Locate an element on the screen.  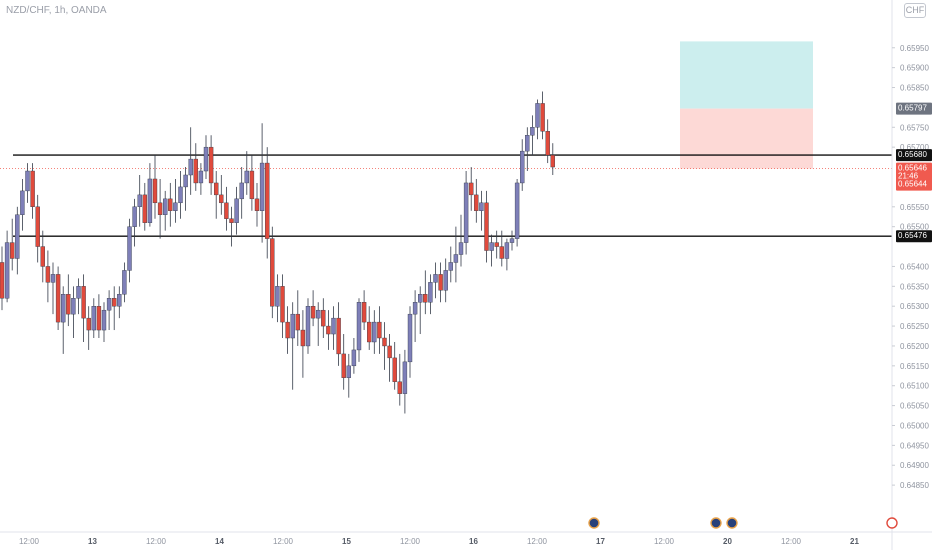
y-tick-label: 0.64900 is located at coordinates (914, 465).